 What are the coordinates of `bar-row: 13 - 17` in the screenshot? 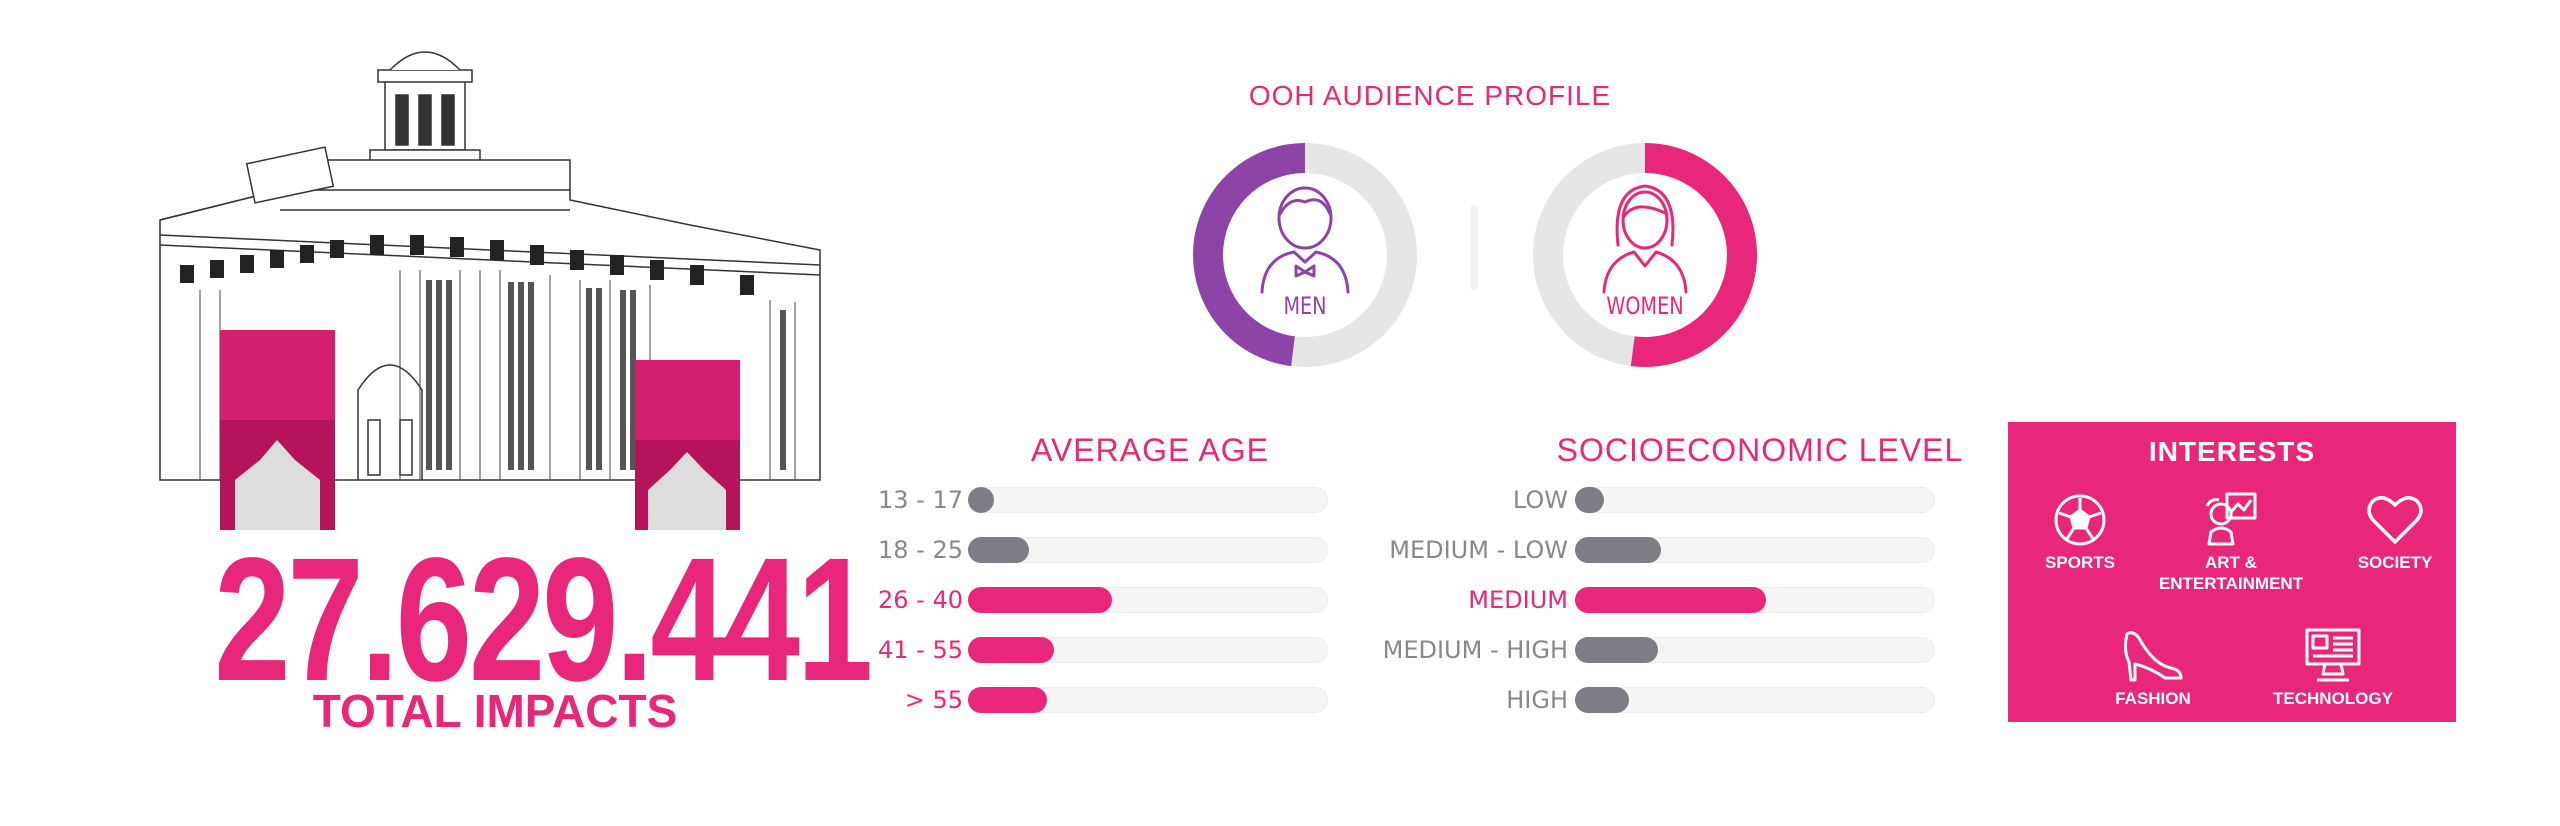 It's located at (1280, 500).